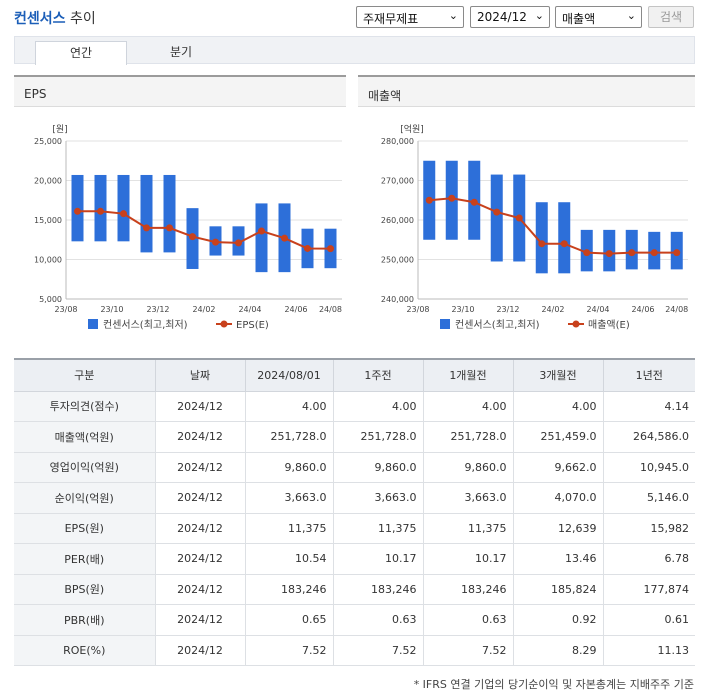 The height and width of the screenshot is (696, 703). What do you see at coordinates (557, 650) in the screenshot?
I see `table-cell: 8.29` at bounding box center [557, 650].